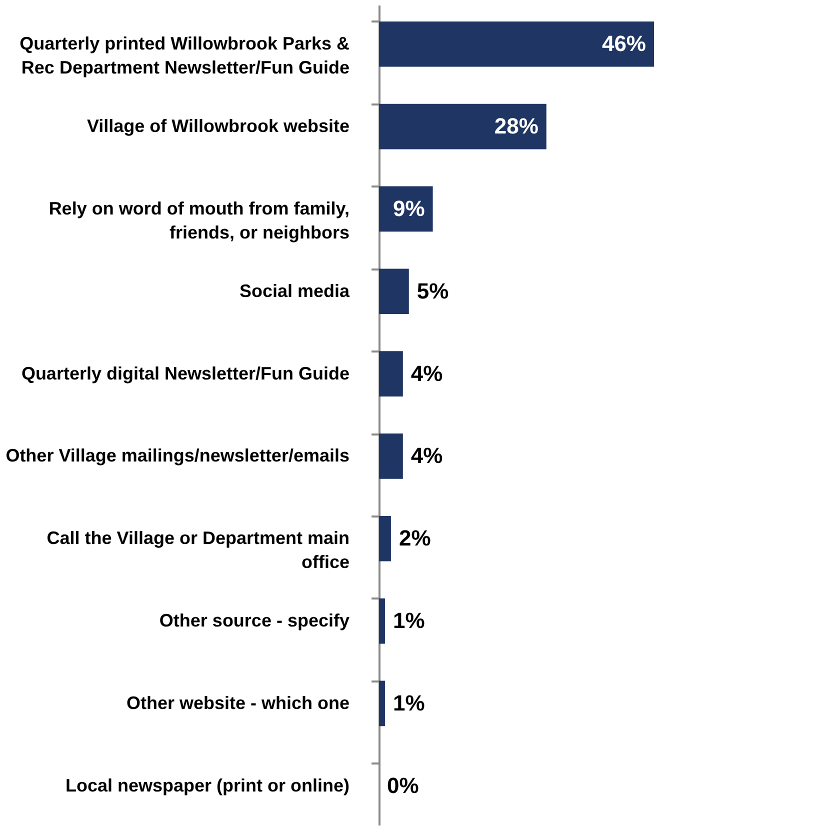 The image size is (823, 836). I want to click on y-tick-label: Call the Village or Department main office, so click(198, 550).